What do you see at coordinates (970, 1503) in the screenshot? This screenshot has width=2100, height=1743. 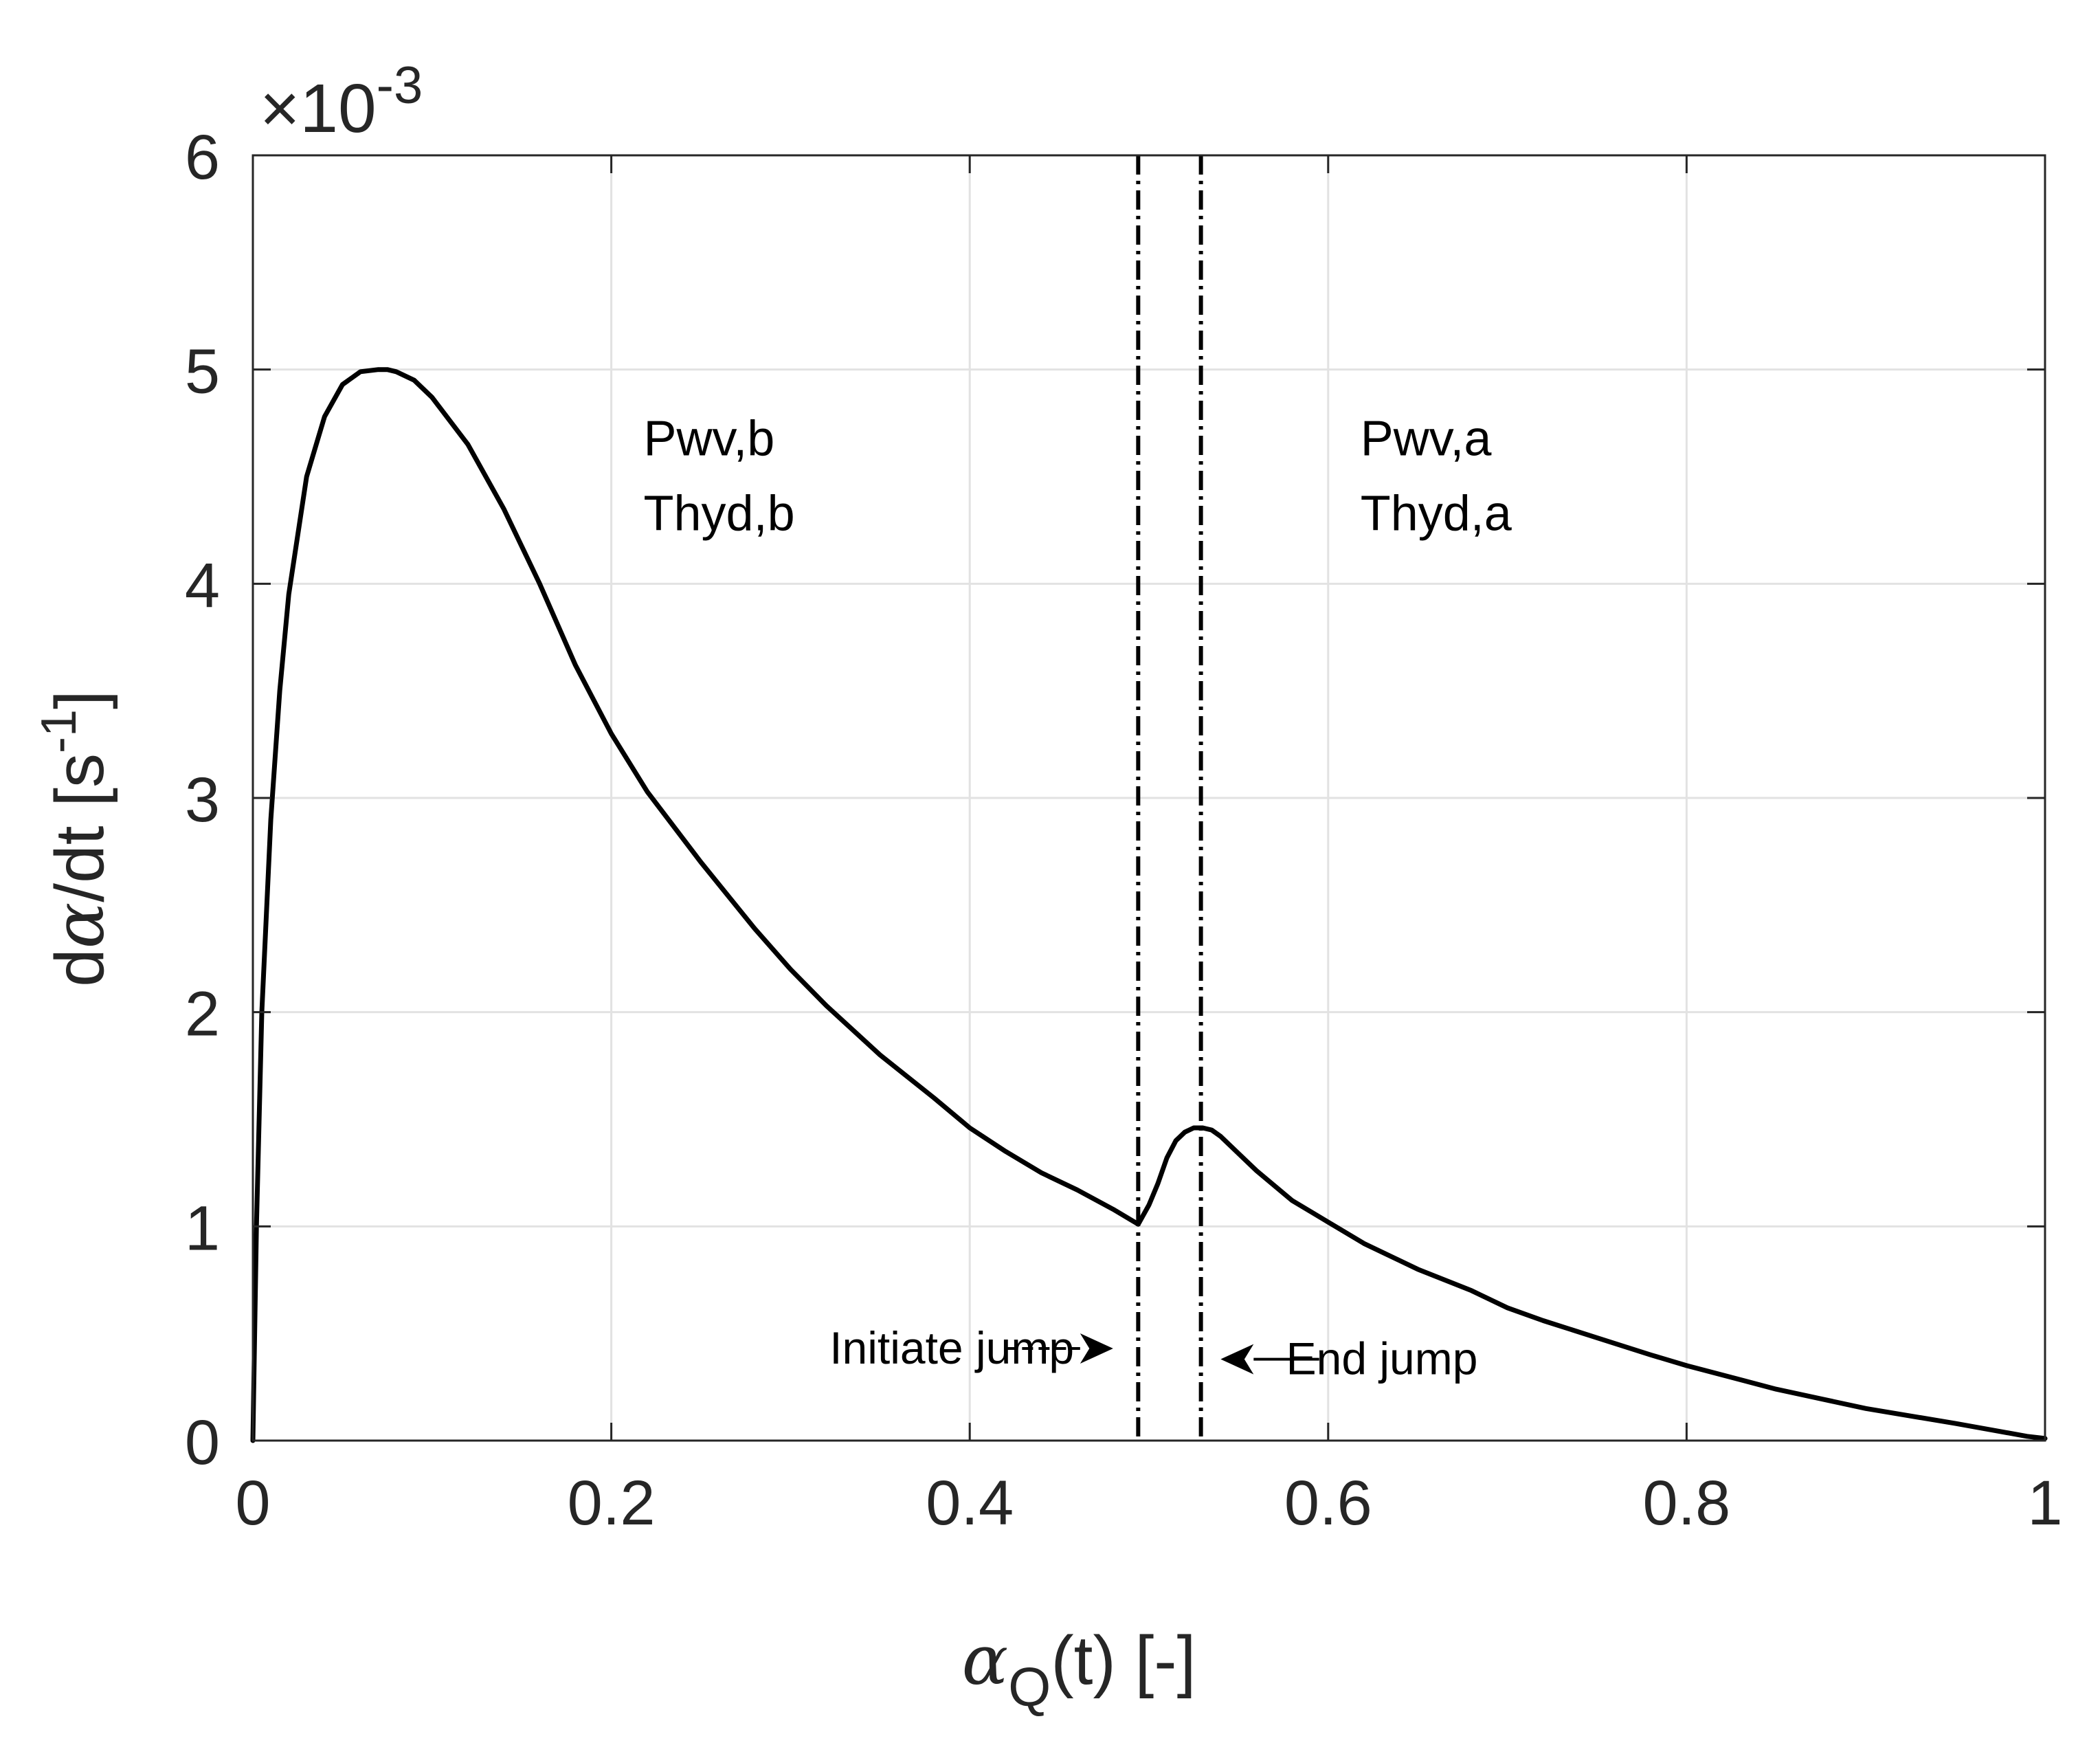 I see `x-tick-label: 0.4` at bounding box center [970, 1503].